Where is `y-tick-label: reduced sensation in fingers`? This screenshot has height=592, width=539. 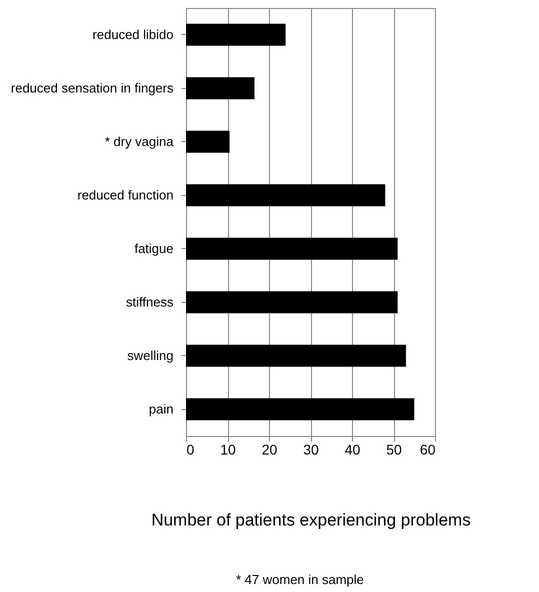 y-tick-label: reduced sensation in fingers is located at coordinates (92, 88).